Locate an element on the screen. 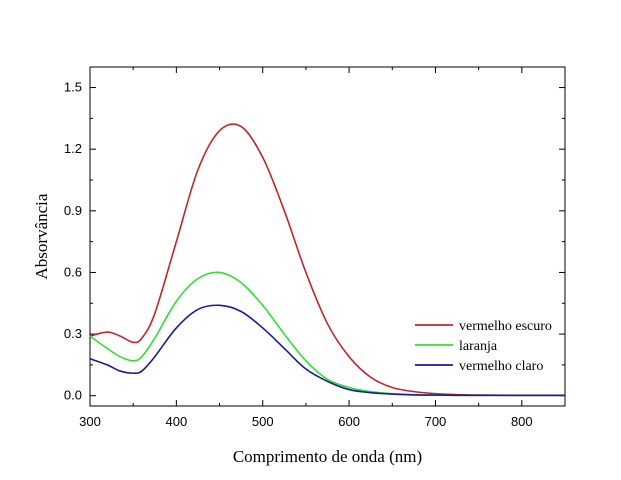  legend-label-2: laranja is located at coordinates (478, 346).